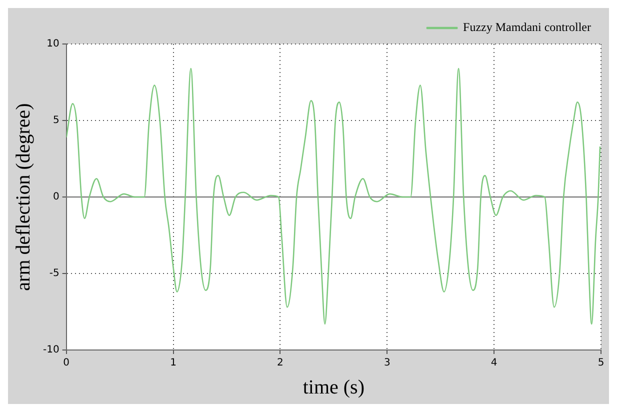  I want to click on y-tick-label: 5, so click(56, 120).